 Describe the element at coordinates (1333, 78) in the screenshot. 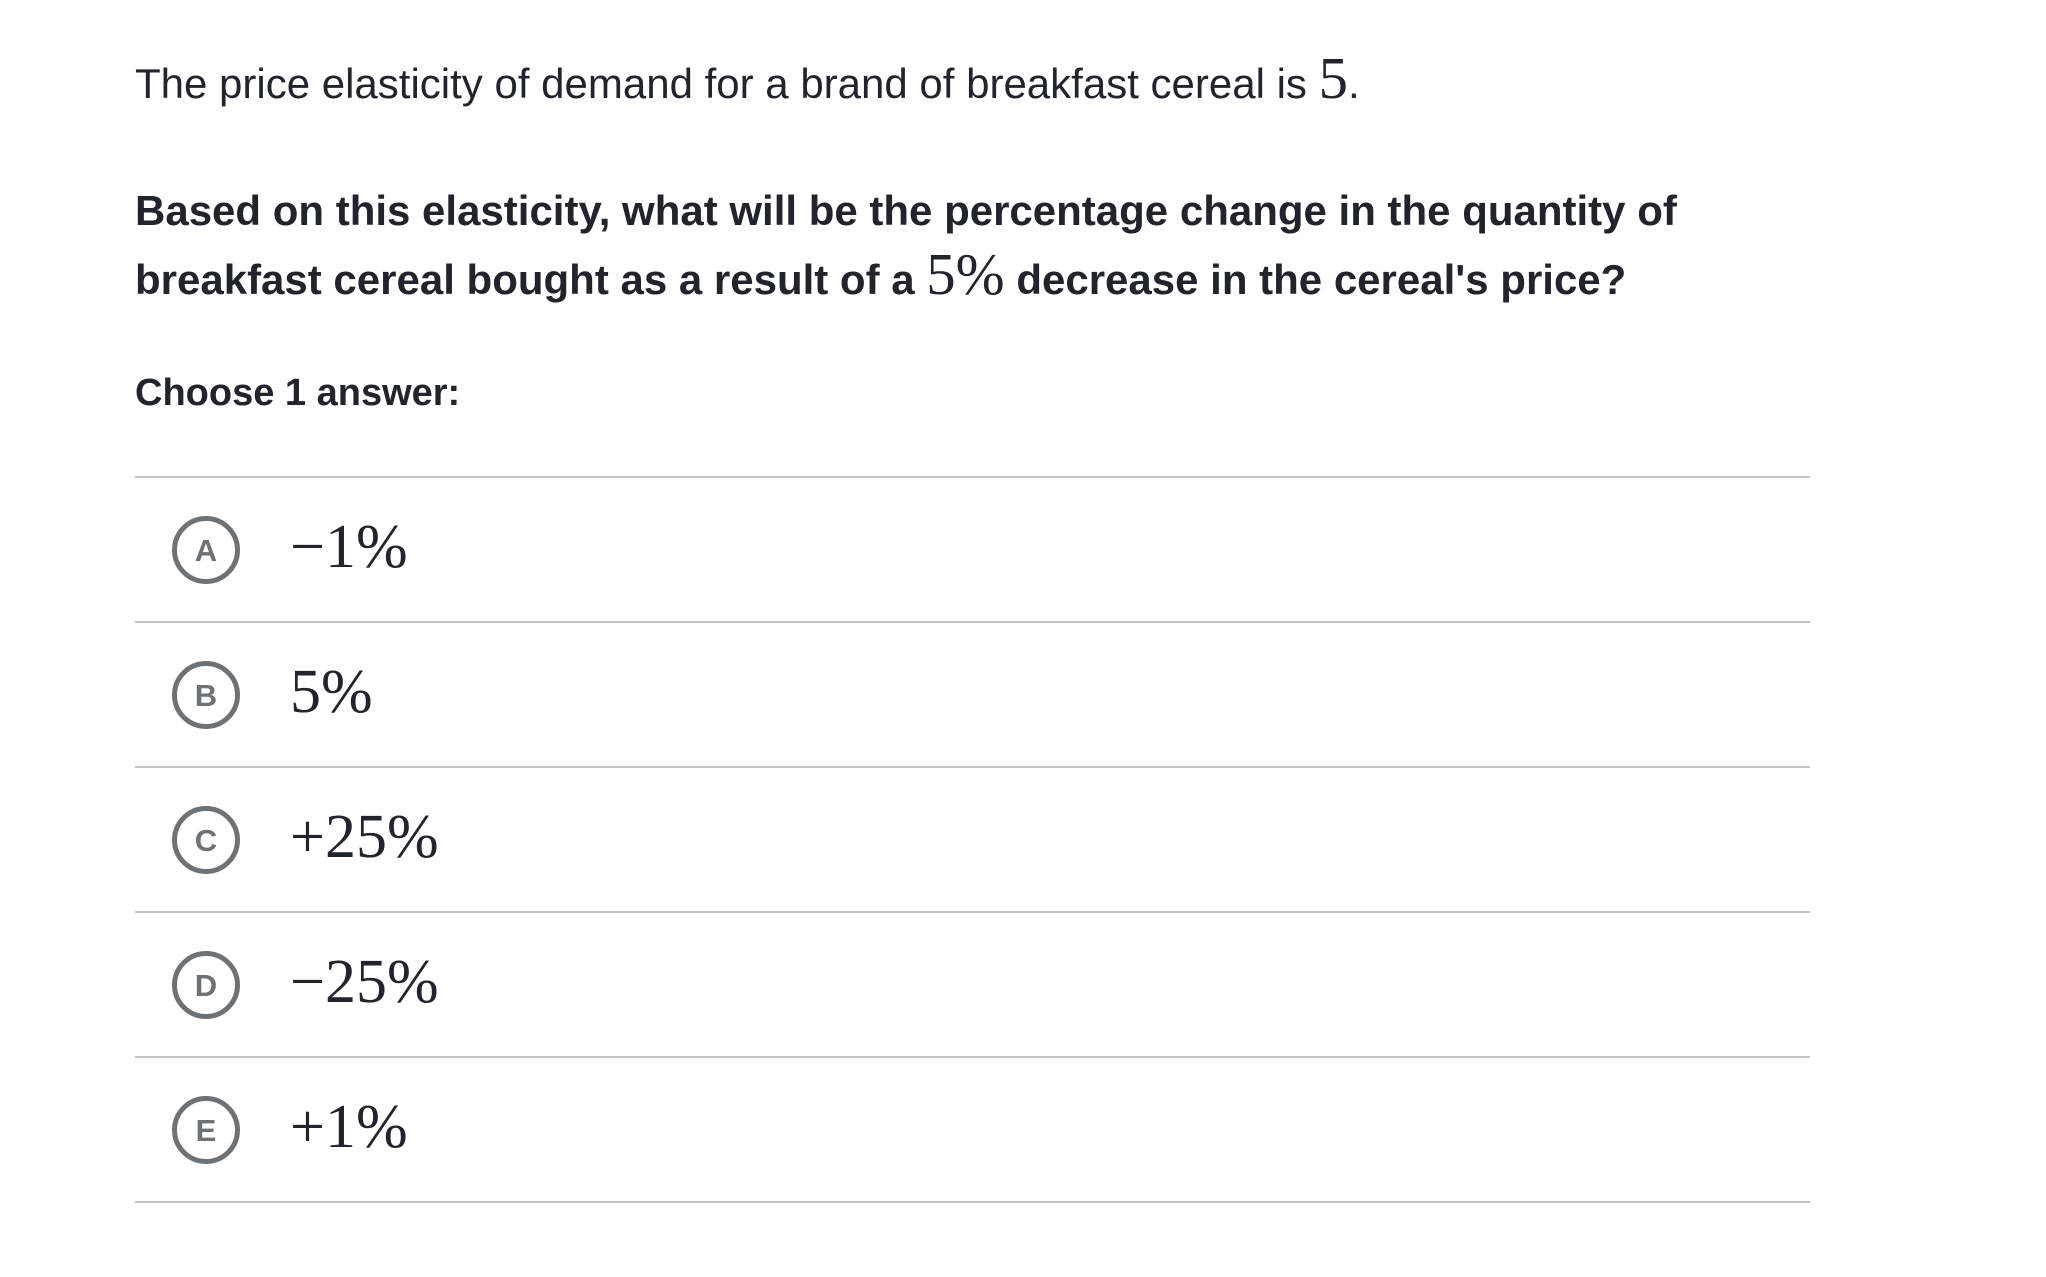

I see `inline-math-elasticity-value: 5` at that location.